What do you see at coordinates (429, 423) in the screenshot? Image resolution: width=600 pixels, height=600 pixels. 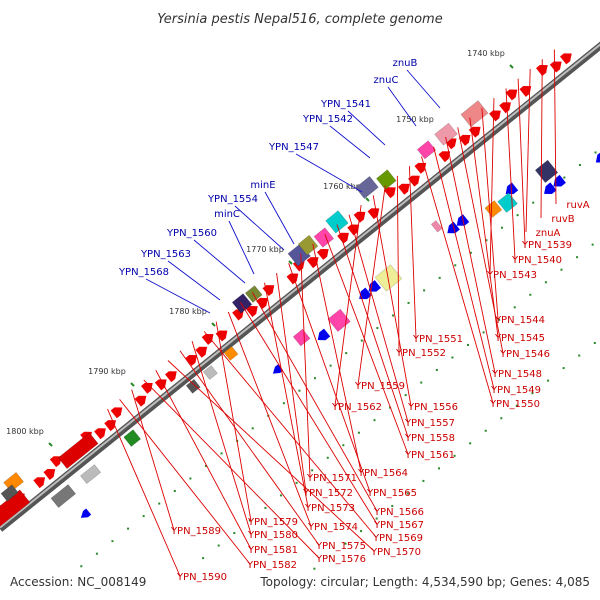 I see `gene-label: YPN_1557` at bounding box center [429, 423].